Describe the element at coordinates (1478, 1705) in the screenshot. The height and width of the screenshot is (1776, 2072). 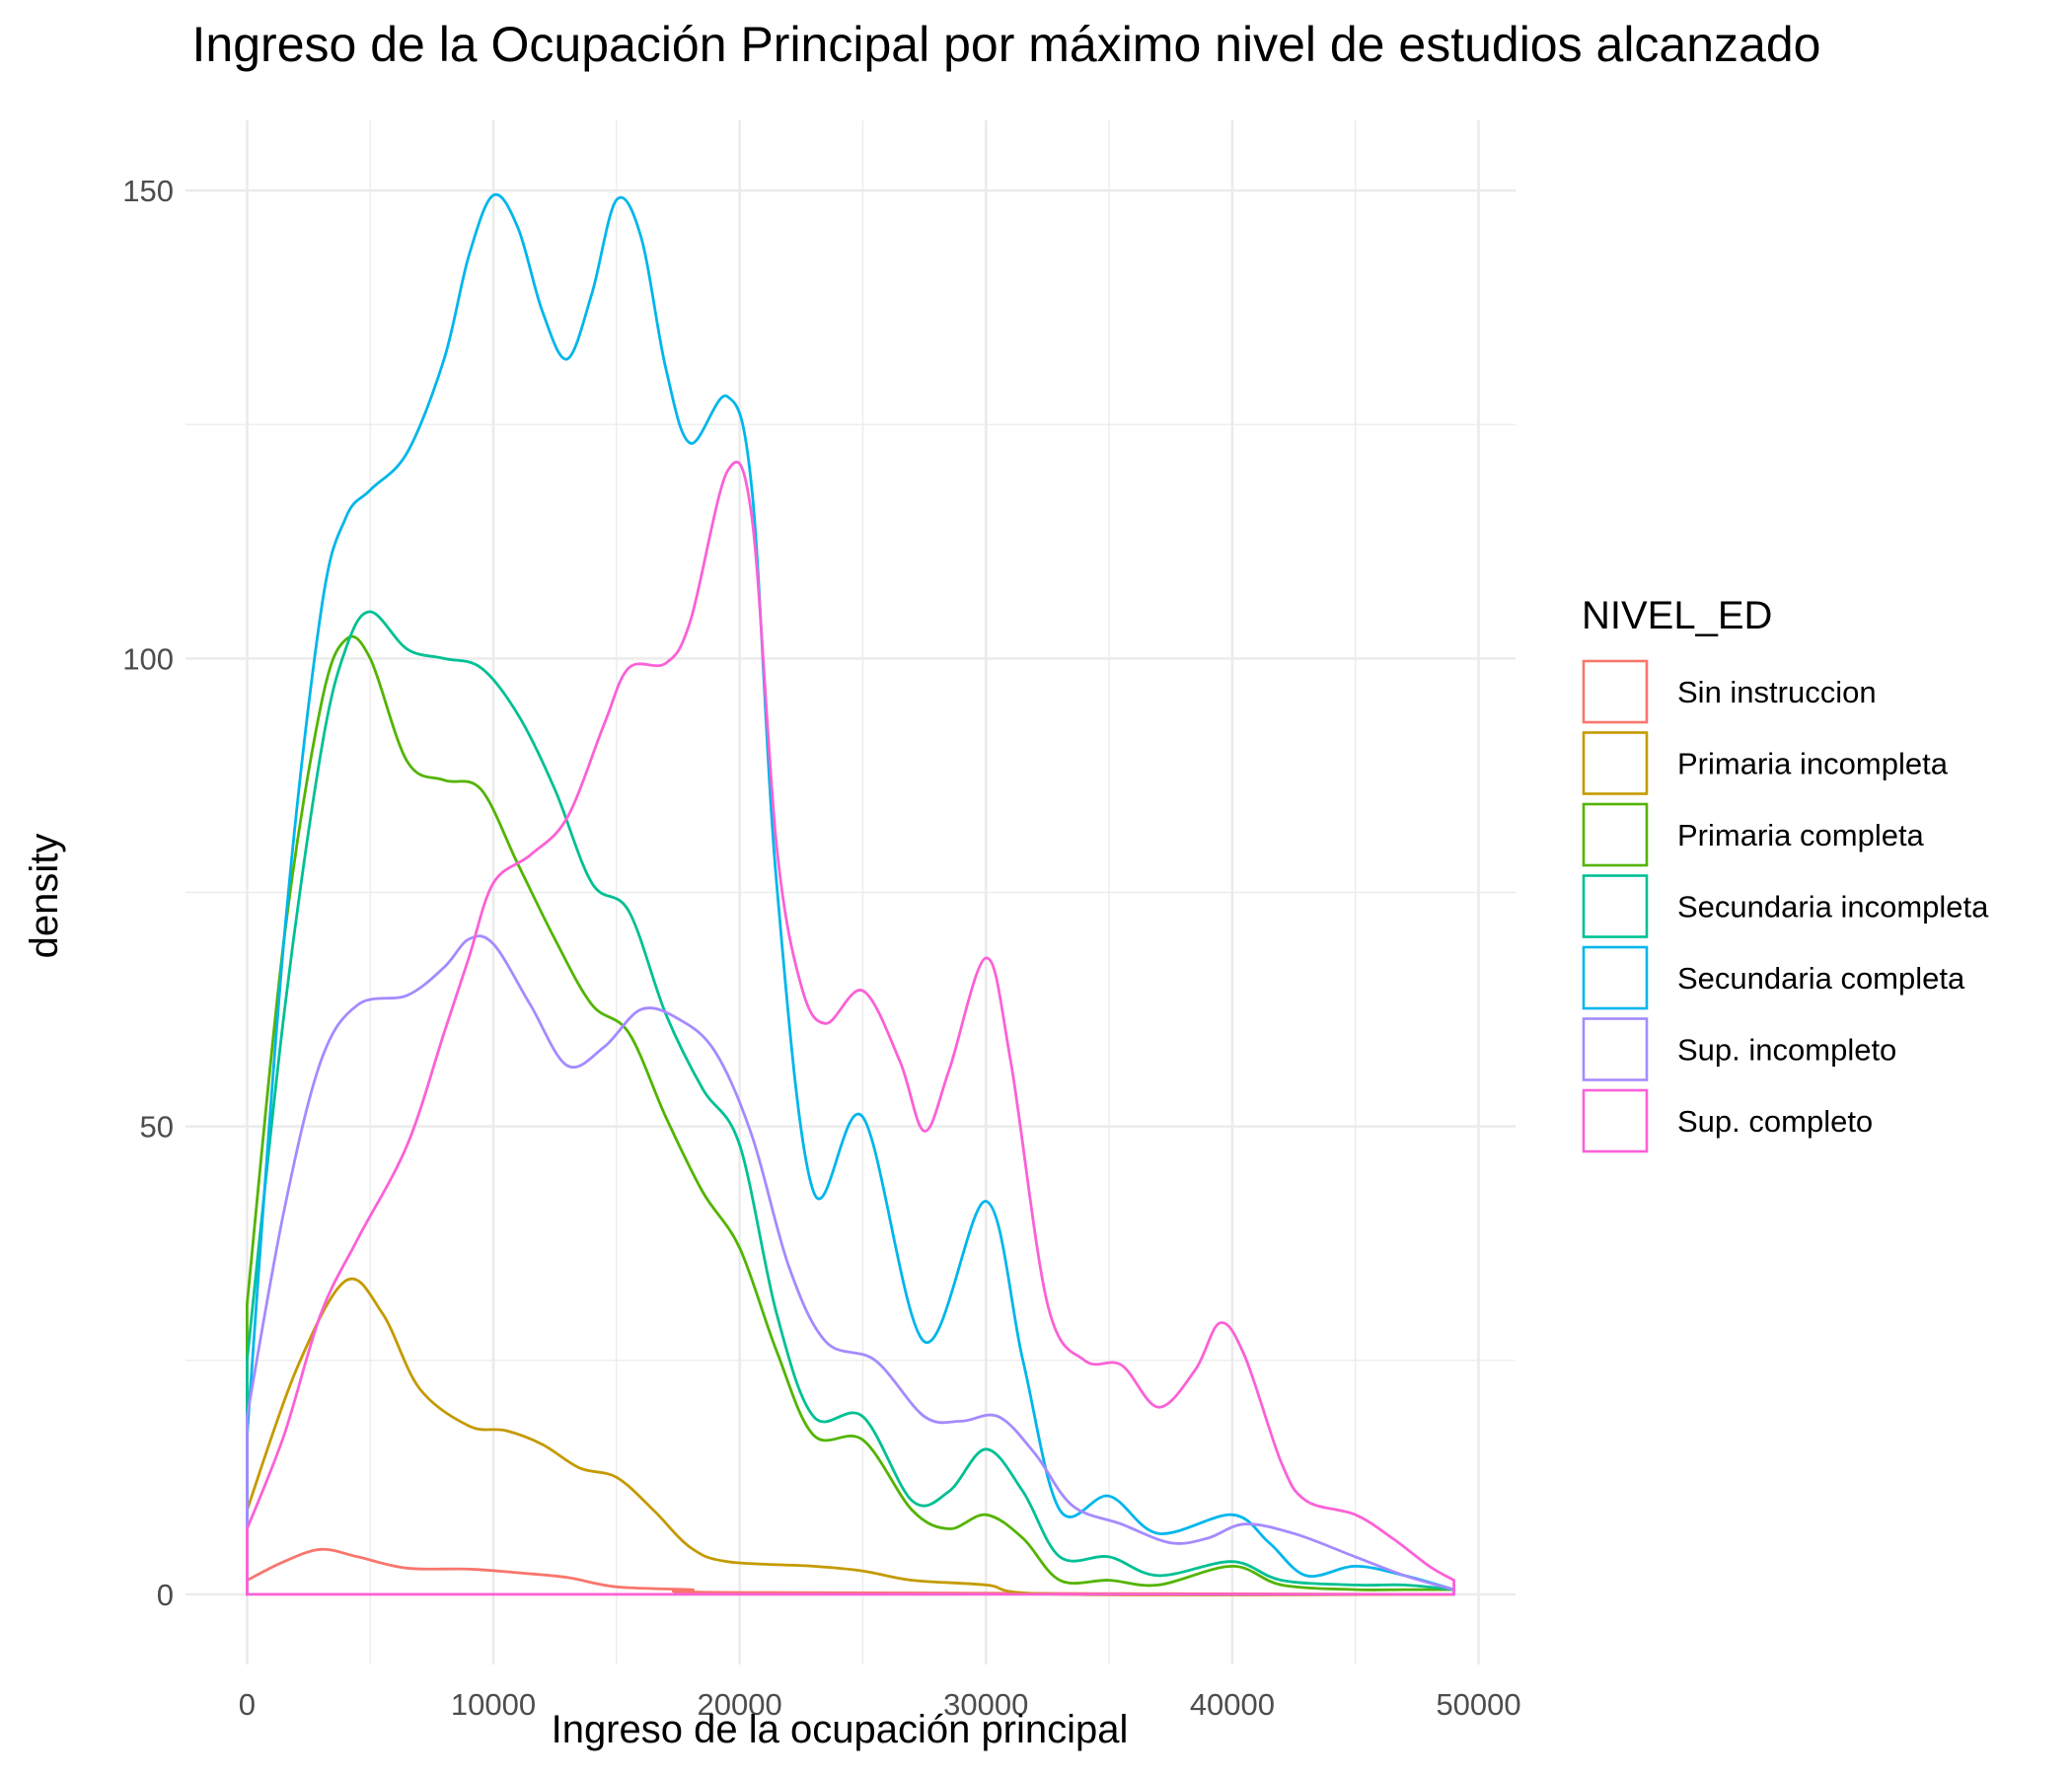
I see `x-tick-label: 50000` at that location.